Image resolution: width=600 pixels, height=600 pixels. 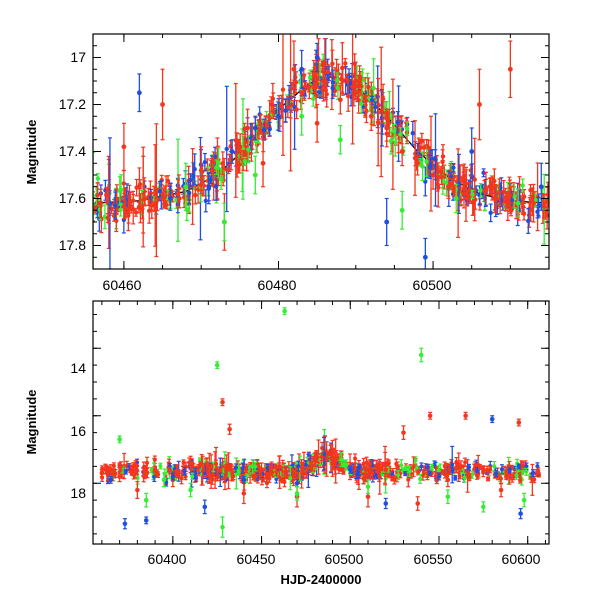 What do you see at coordinates (432, 285) in the screenshot?
I see `top-x-tick-label: 60500` at bounding box center [432, 285].